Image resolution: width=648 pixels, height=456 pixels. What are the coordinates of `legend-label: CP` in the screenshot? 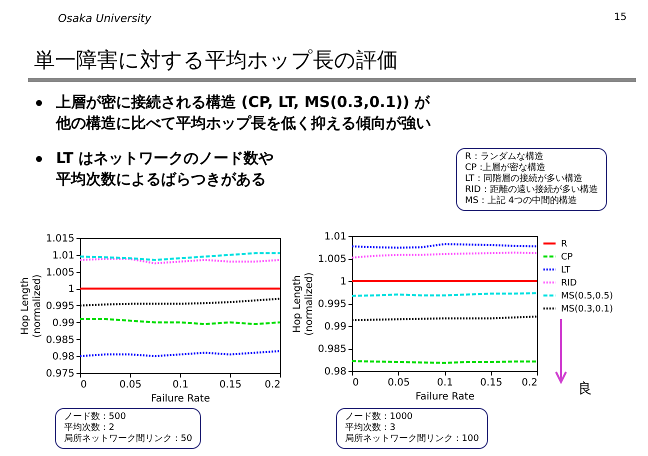 It's located at (567, 257).